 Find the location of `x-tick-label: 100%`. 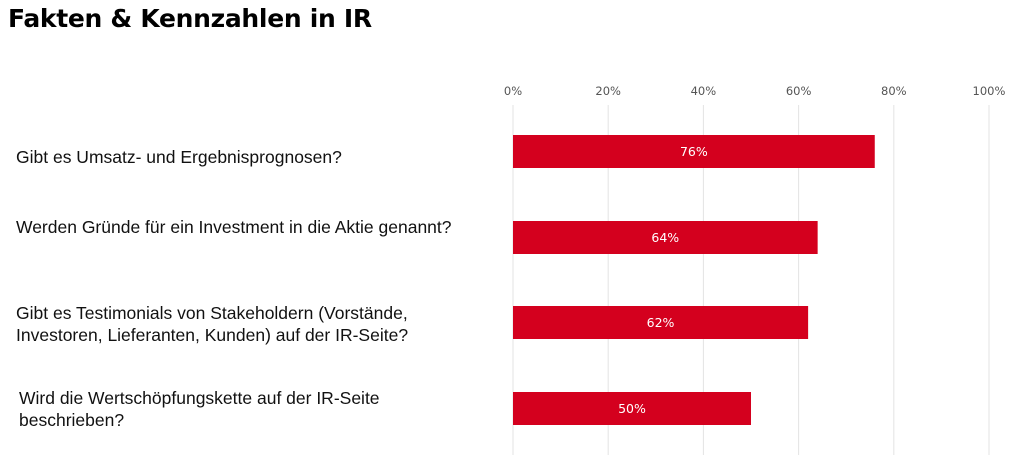

x-tick-label: 100% is located at coordinates (989, 91).